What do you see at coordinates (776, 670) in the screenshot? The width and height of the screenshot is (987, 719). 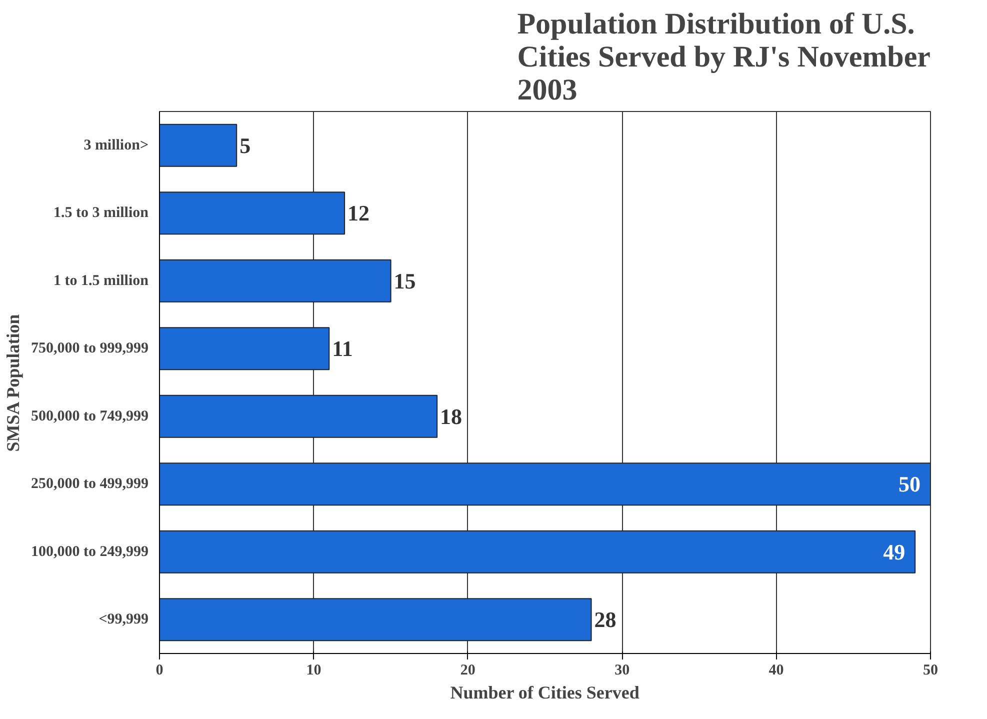 I see `x-tick-label: 40` at bounding box center [776, 670].